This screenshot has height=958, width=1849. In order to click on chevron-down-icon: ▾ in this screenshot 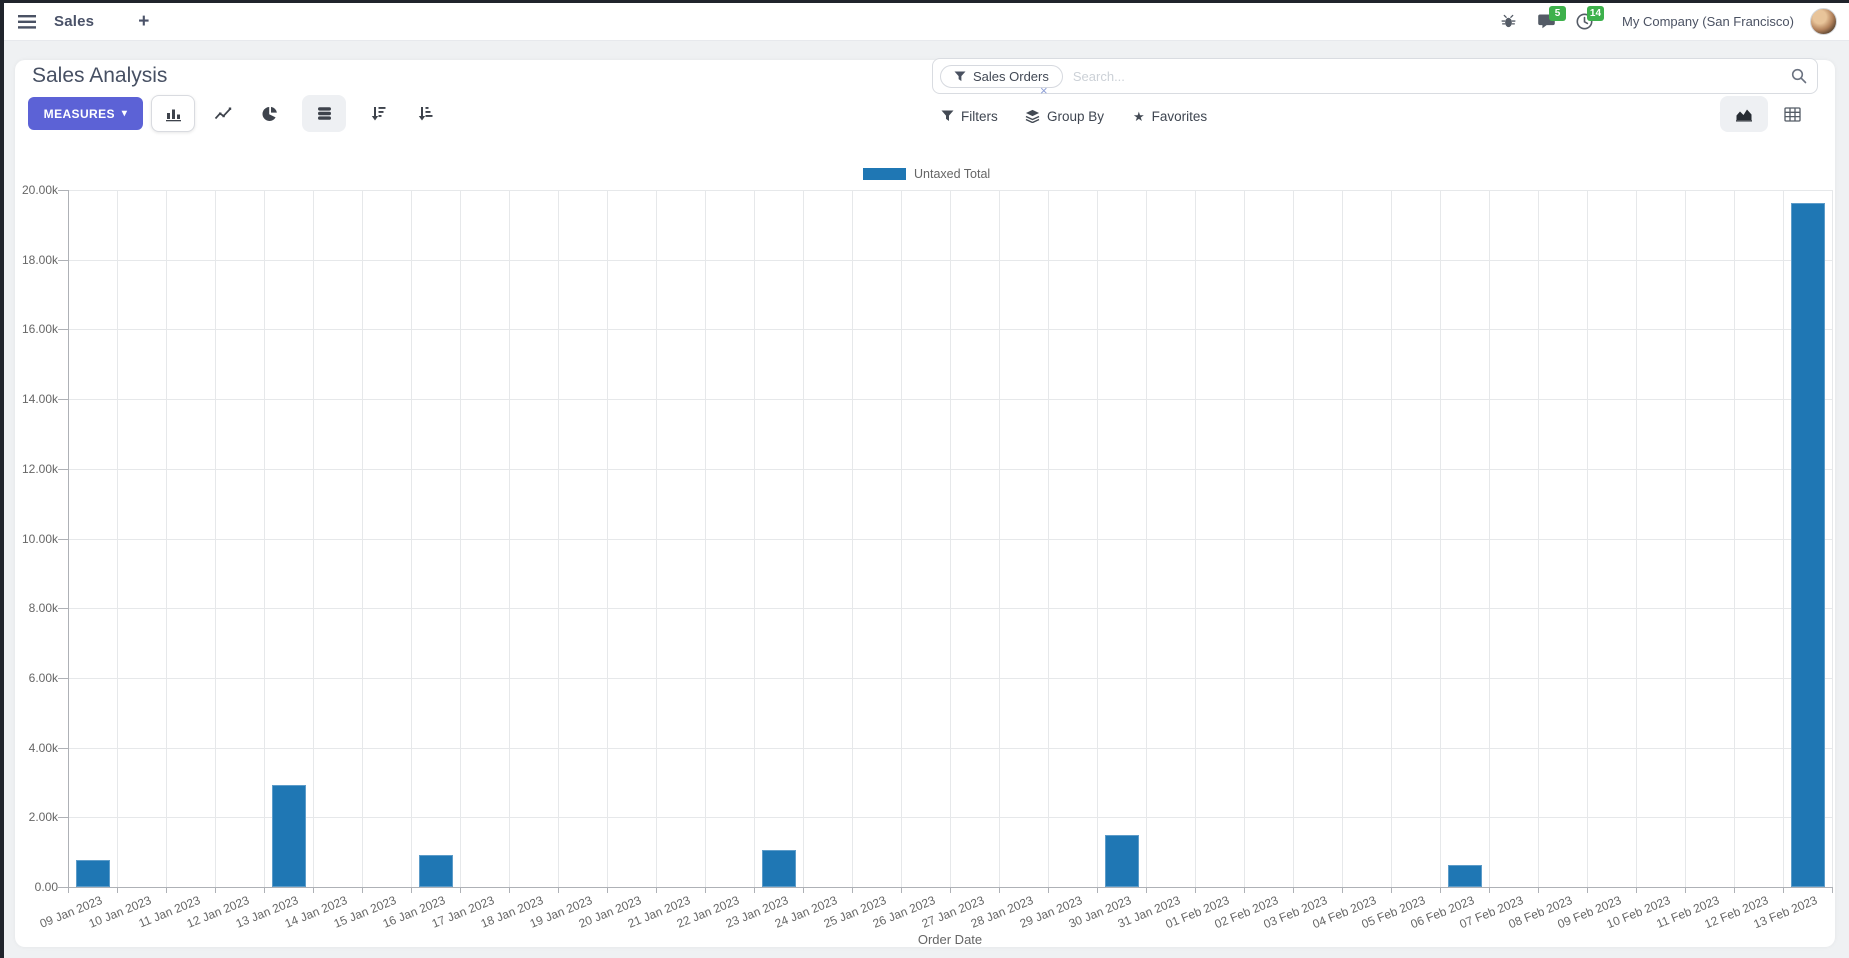, I will do `click(124, 113)`.